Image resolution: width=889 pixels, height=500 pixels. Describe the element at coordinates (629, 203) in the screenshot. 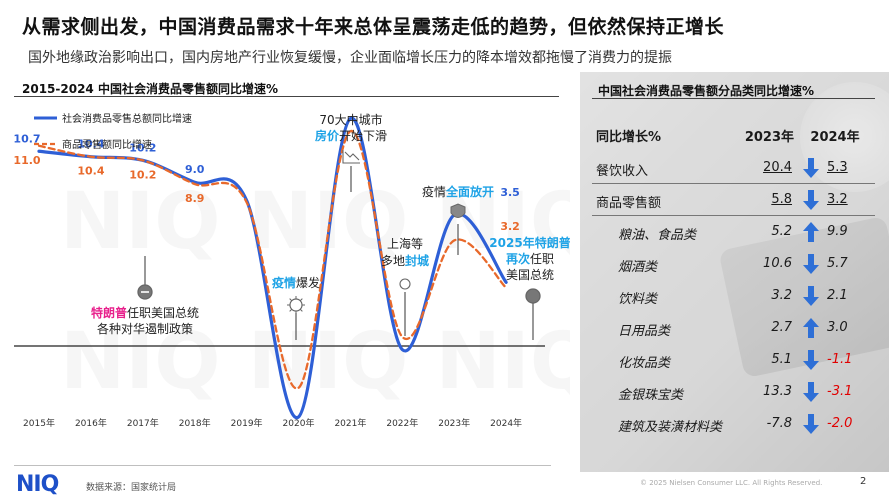

I see `category-name: 商品零售额` at that location.